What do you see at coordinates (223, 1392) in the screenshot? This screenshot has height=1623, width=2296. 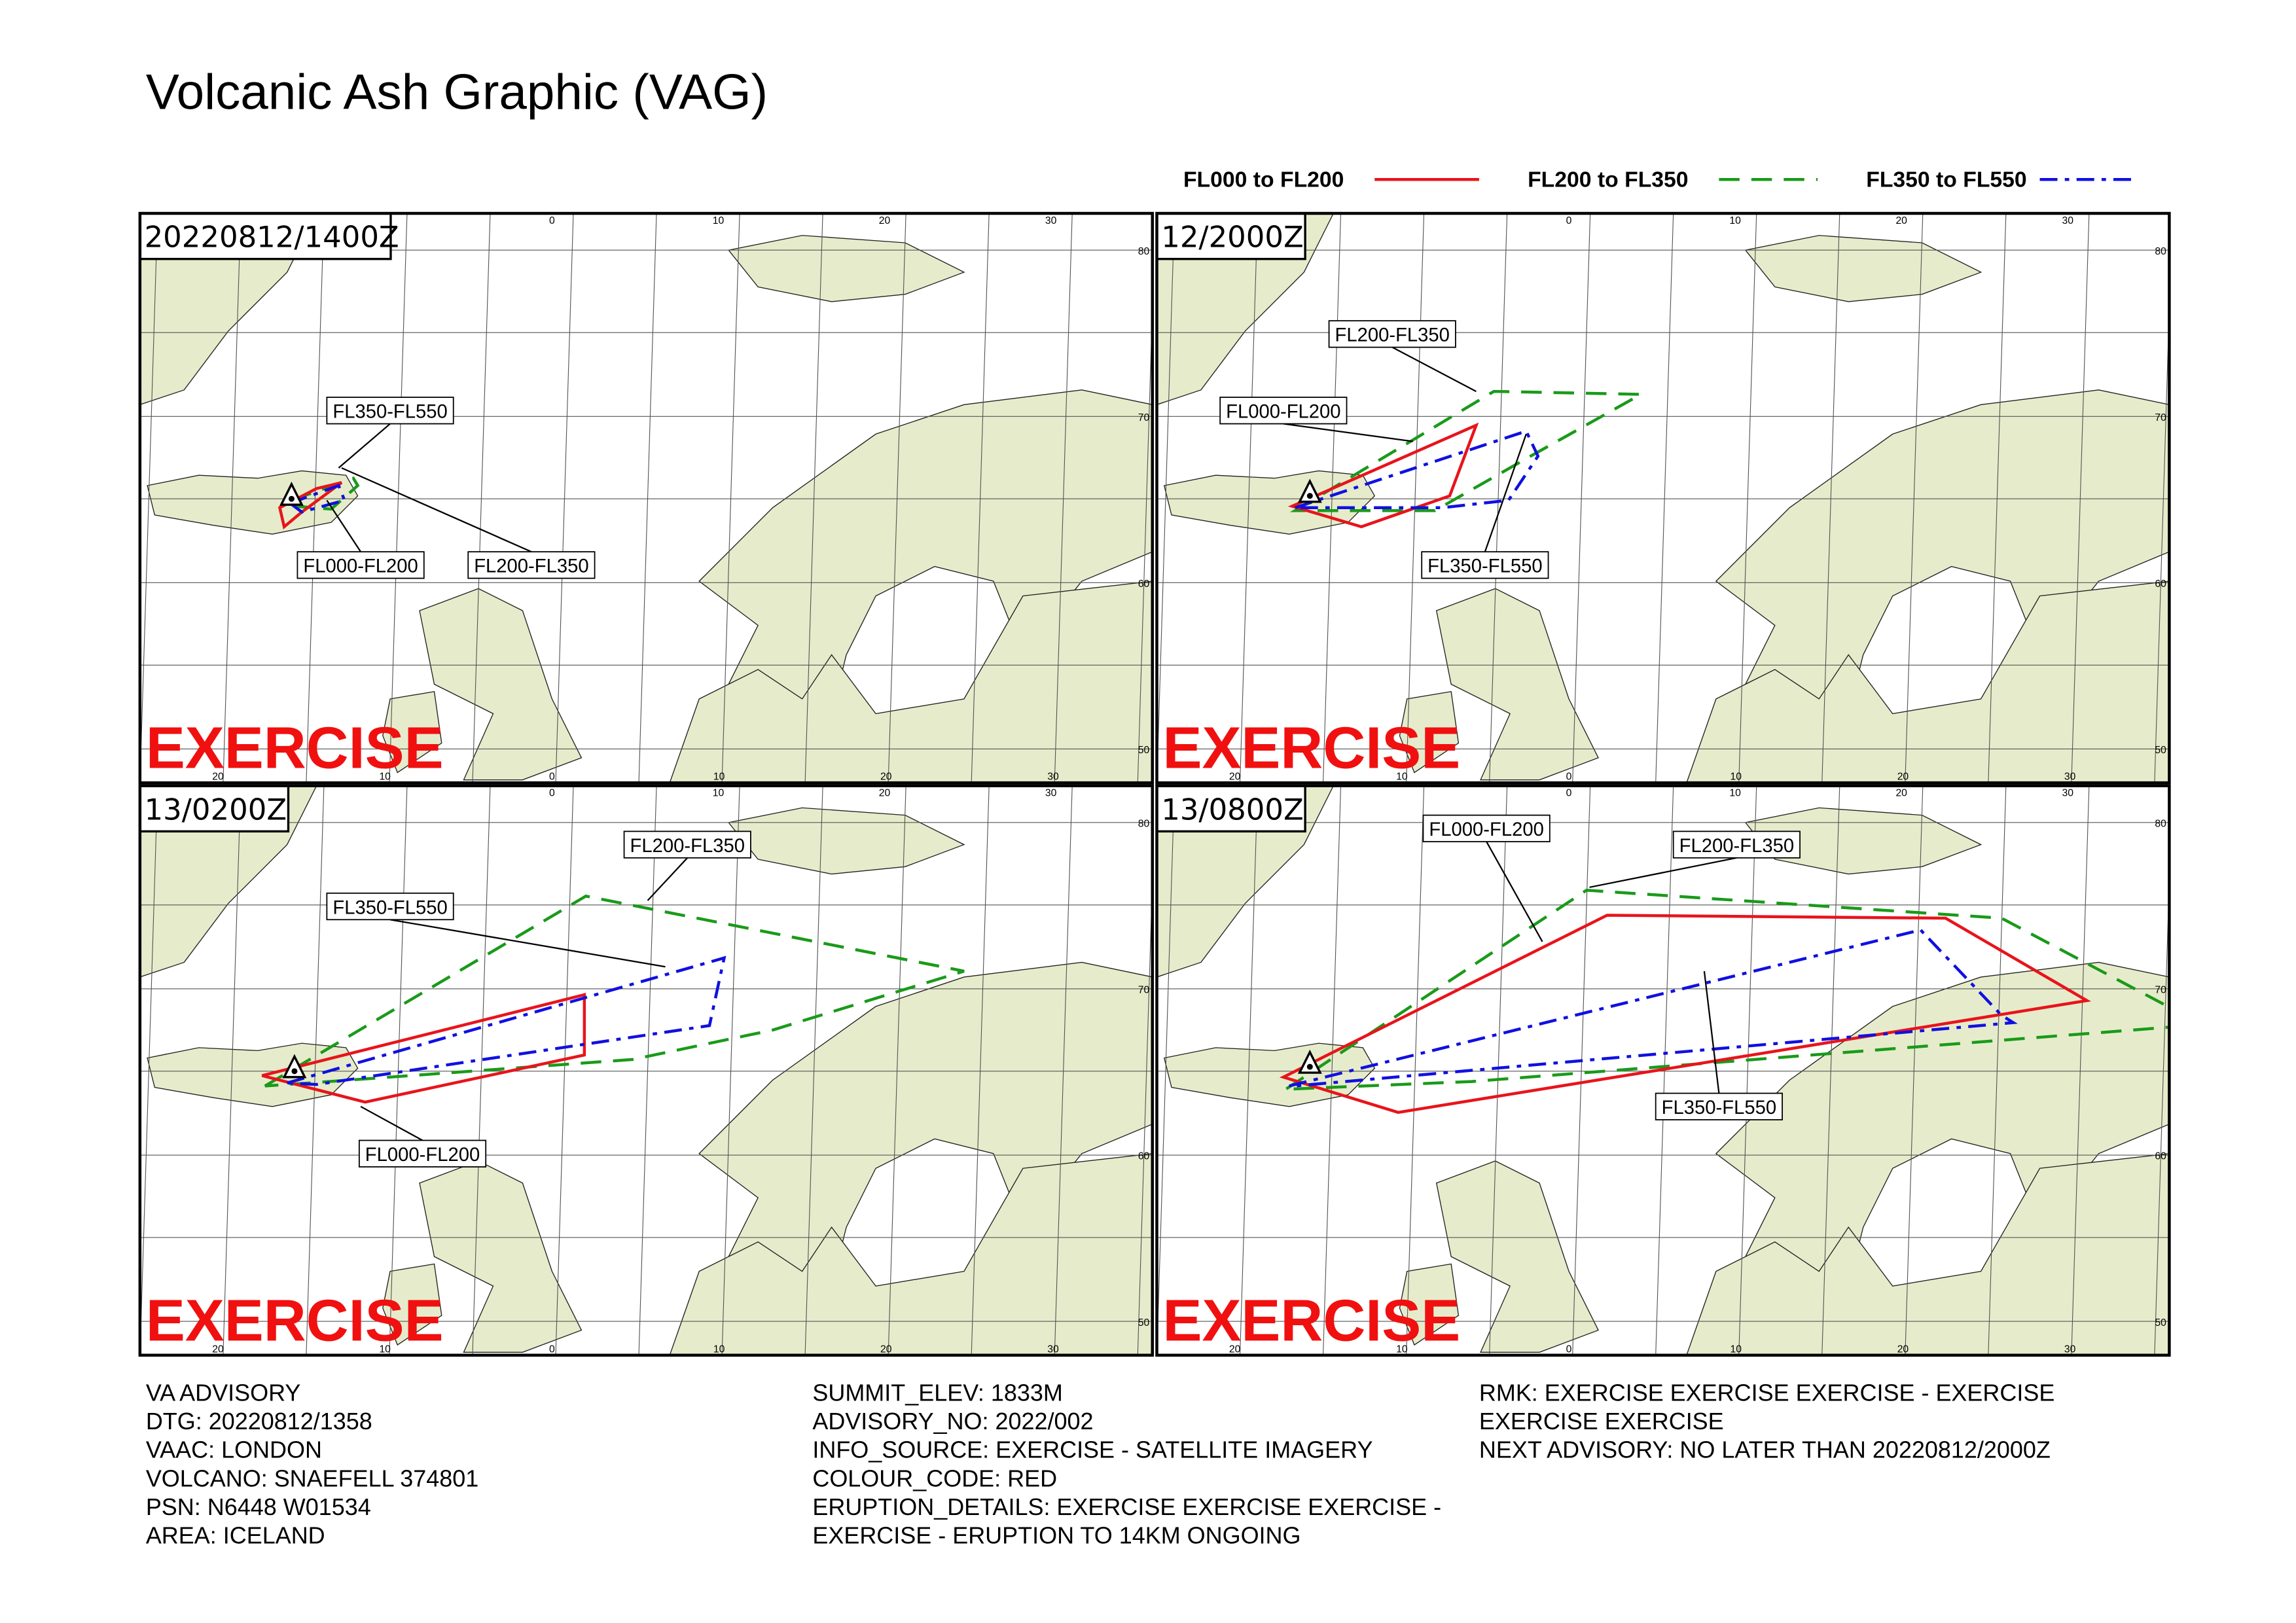 I see `advisory-line: VA ADVISORY` at bounding box center [223, 1392].